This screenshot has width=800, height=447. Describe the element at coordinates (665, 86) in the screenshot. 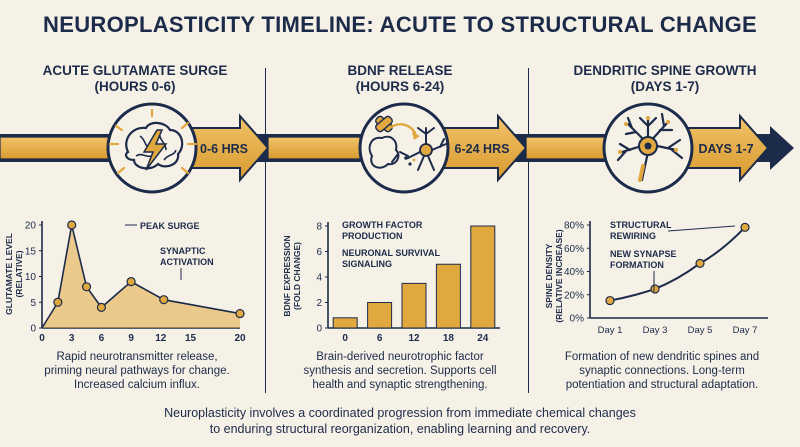

I see `stage-title-line2: (DAYS 1-7)` at that location.